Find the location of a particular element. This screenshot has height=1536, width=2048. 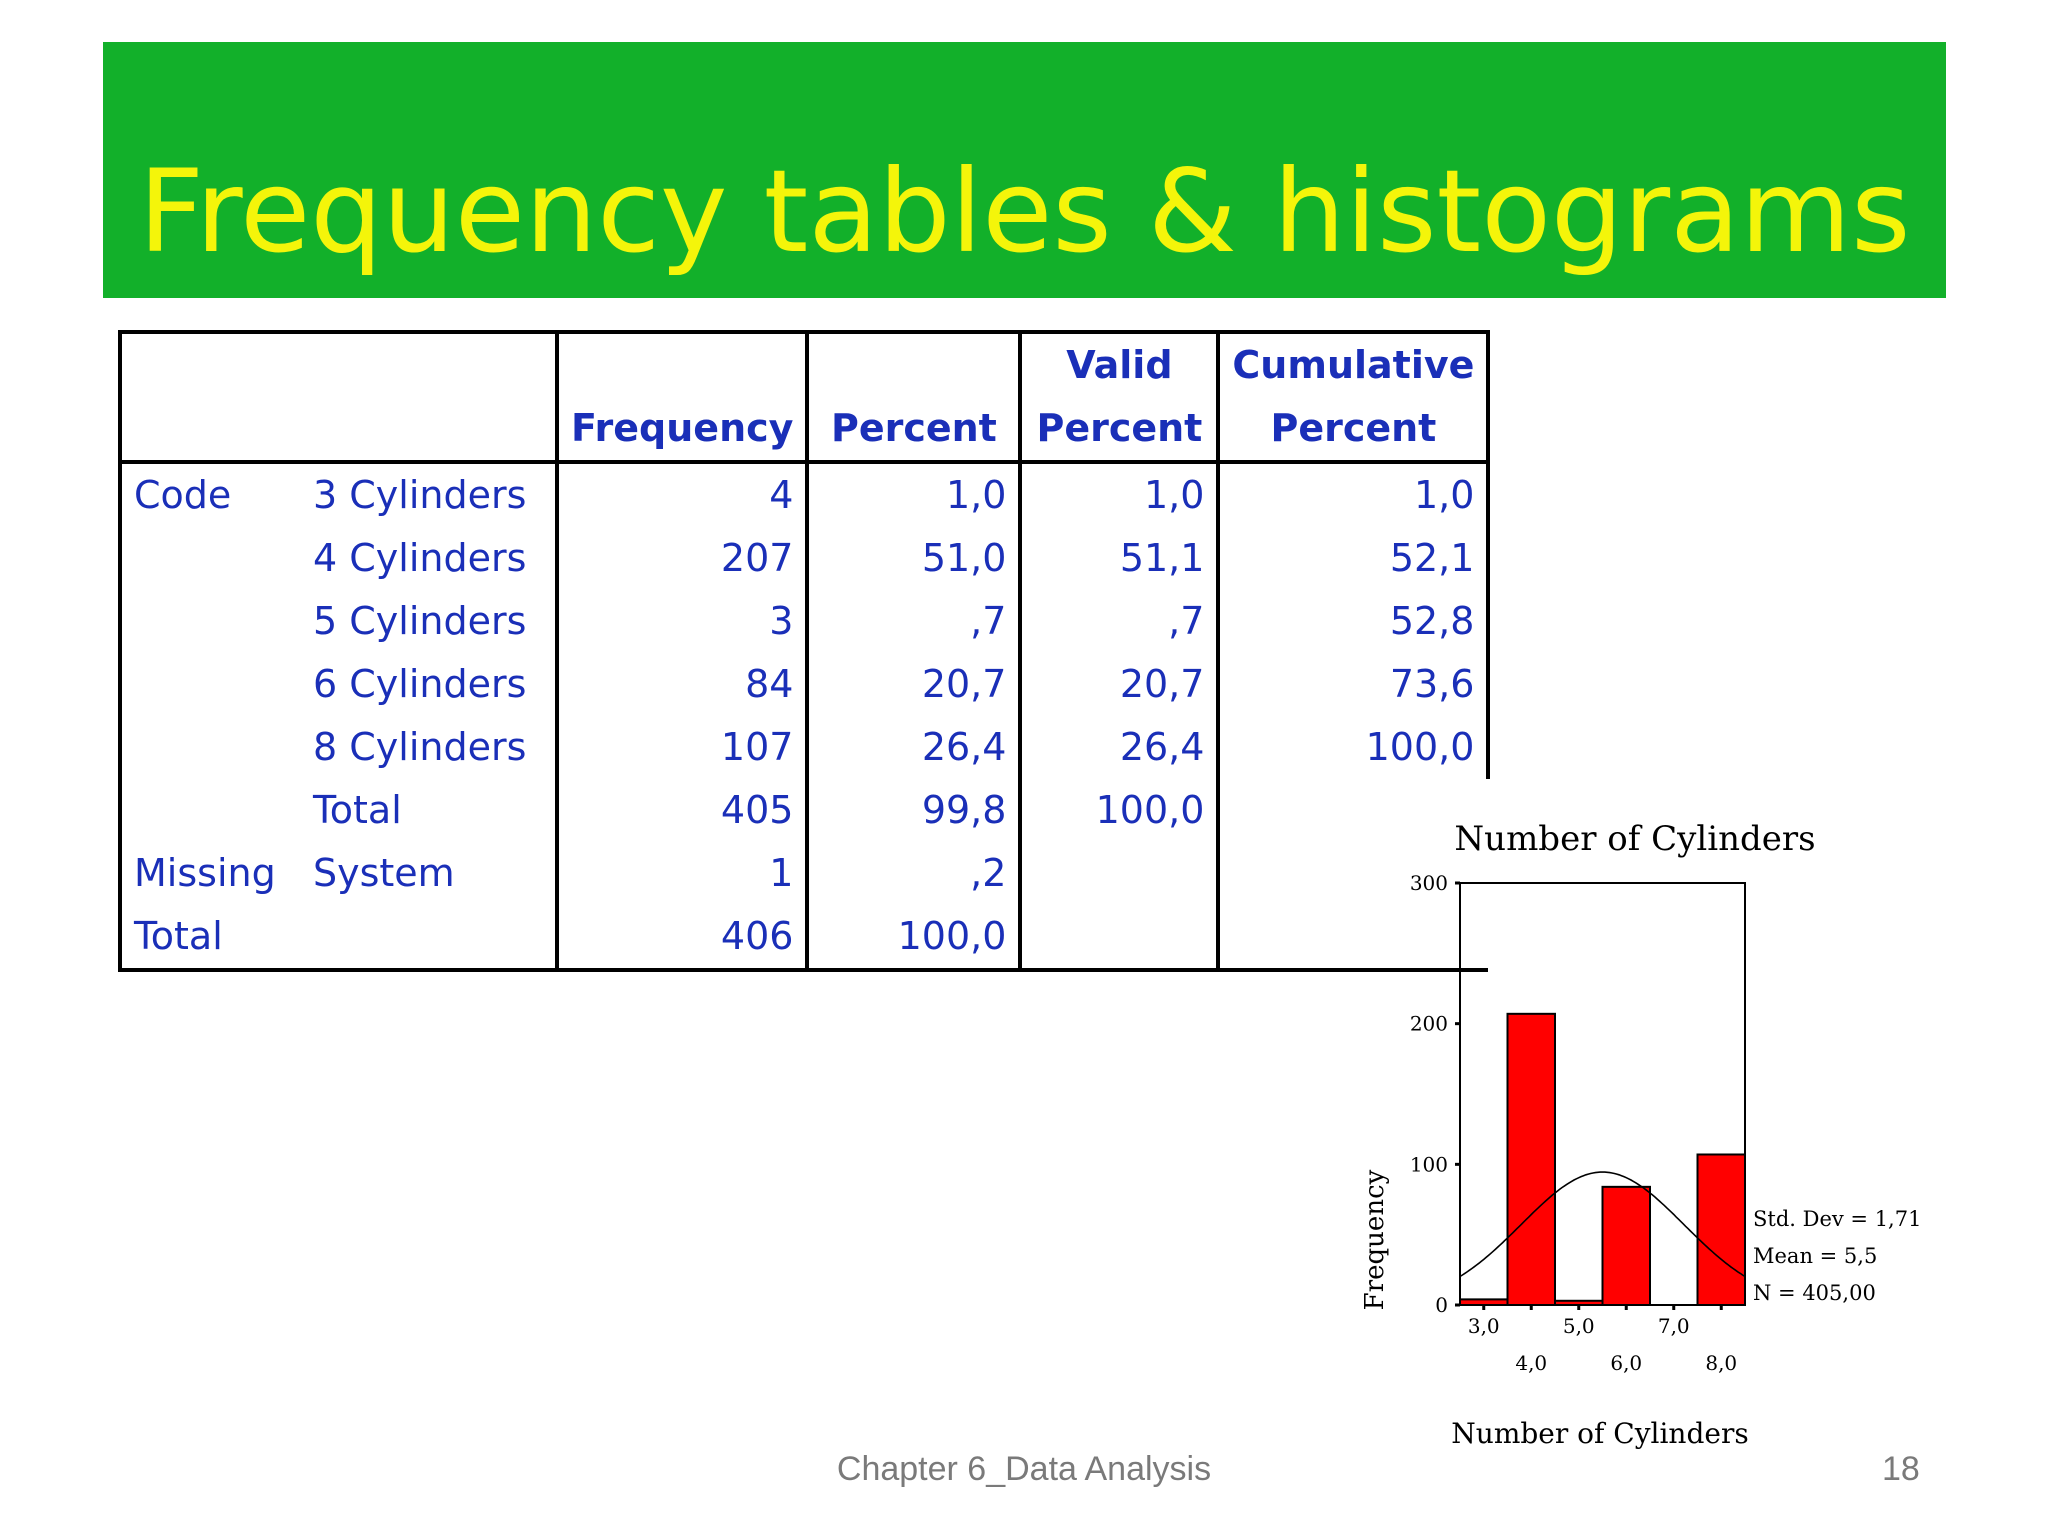

row-group: Missing is located at coordinates (209, 873).